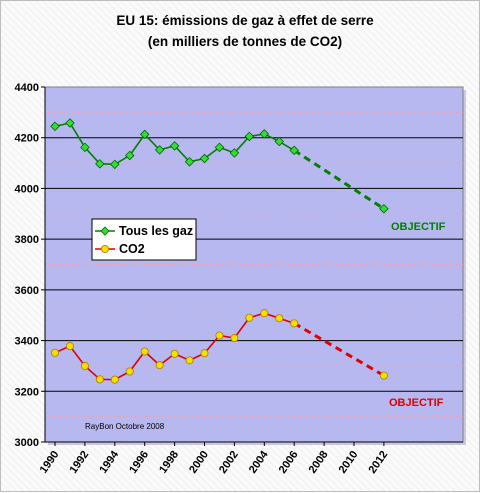 Image resolution: width=480 pixels, height=493 pixels. I want to click on x-tick-label: 1990, so click(50, 462).